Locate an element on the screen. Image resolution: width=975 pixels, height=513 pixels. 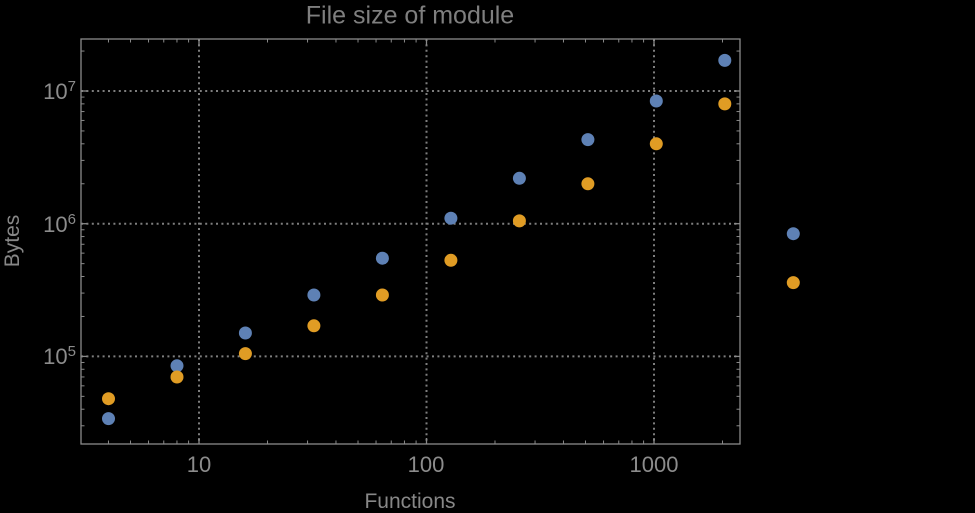
x-tick-label-10: 10 is located at coordinates (199, 464).